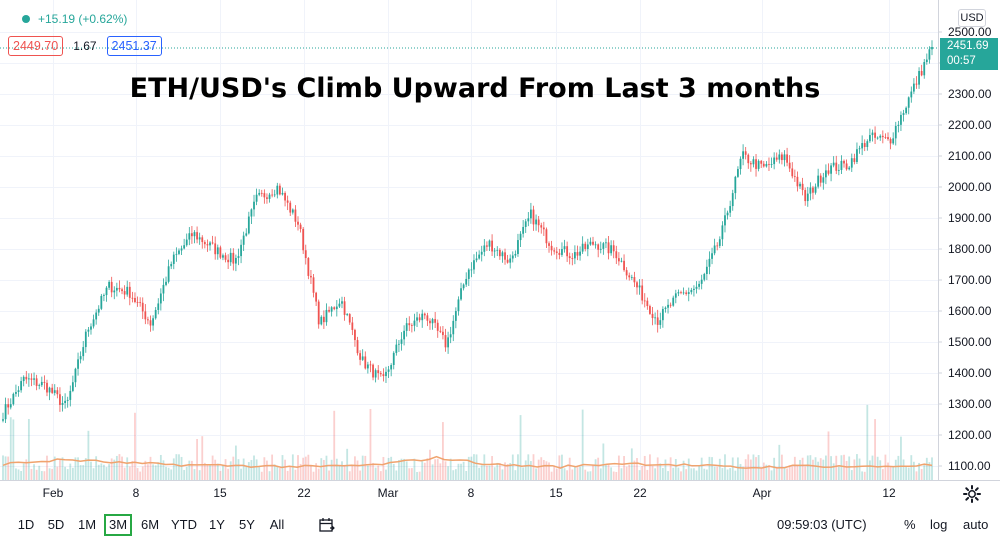 The image size is (1000, 538). What do you see at coordinates (970, 280) in the screenshot?
I see `y-tick-label: 1700.00` at bounding box center [970, 280].